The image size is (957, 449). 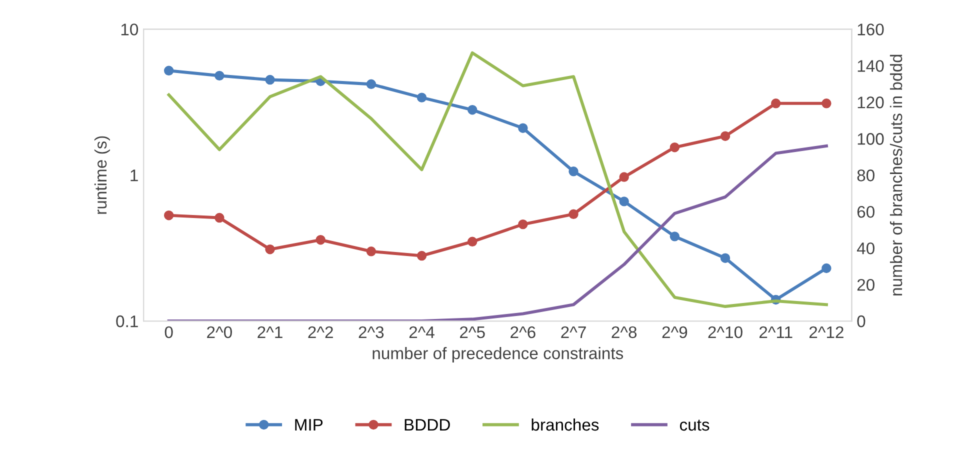 What do you see at coordinates (861, 321) in the screenshot?
I see `y2-tick-label: 0` at bounding box center [861, 321].